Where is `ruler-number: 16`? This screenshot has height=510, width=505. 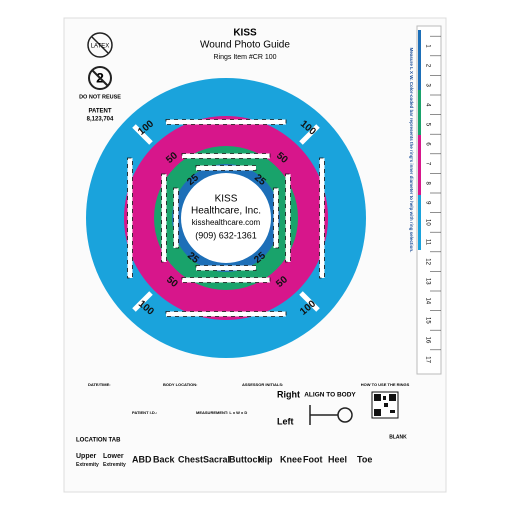 ruler-number: 16 is located at coordinates (427, 340).